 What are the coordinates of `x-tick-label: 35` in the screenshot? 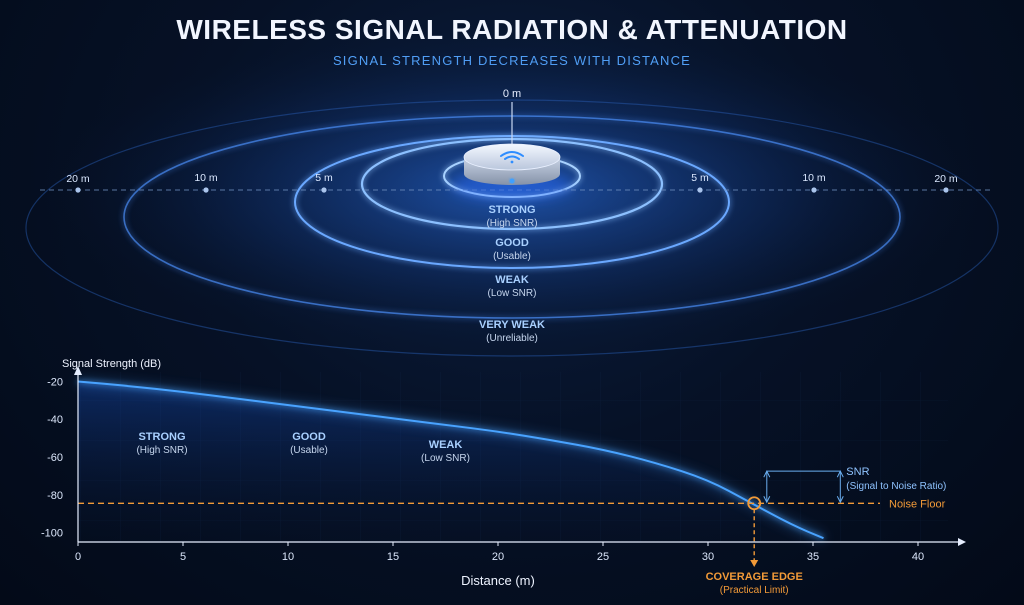 It's located at (813, 557).